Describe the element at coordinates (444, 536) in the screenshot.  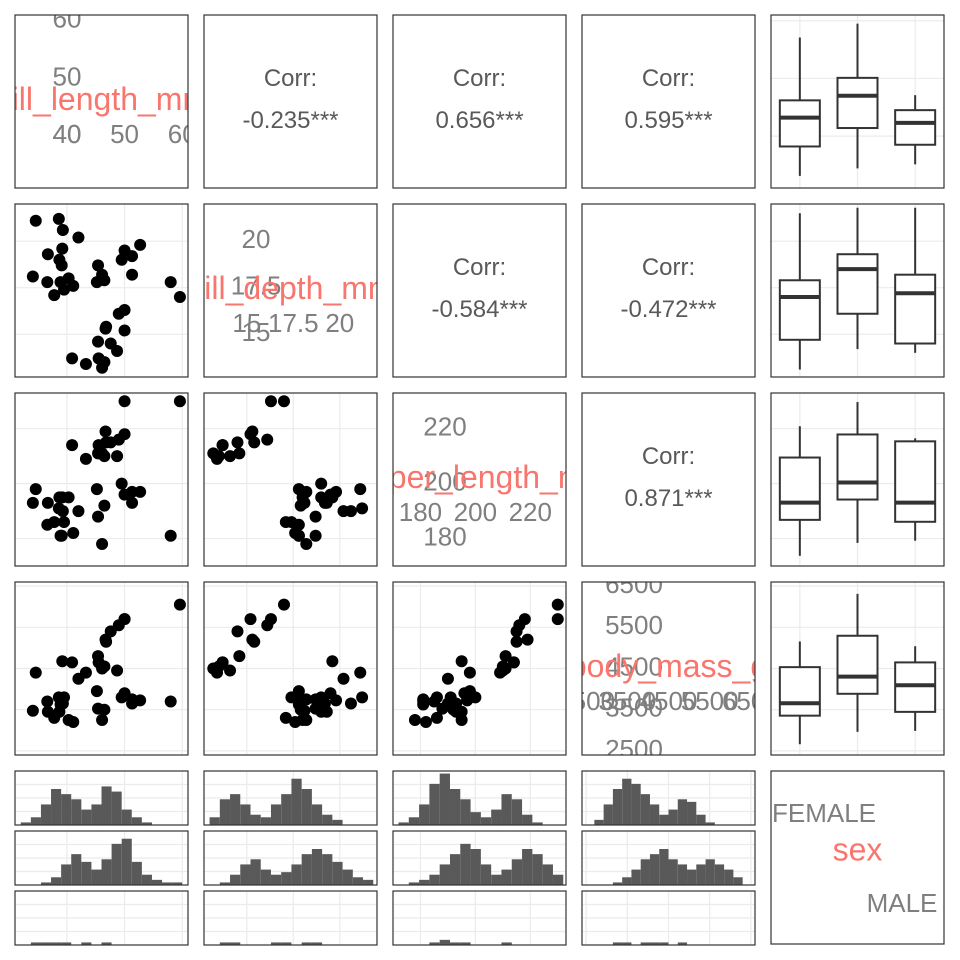
I see `y-tick-label: 180` at that location.